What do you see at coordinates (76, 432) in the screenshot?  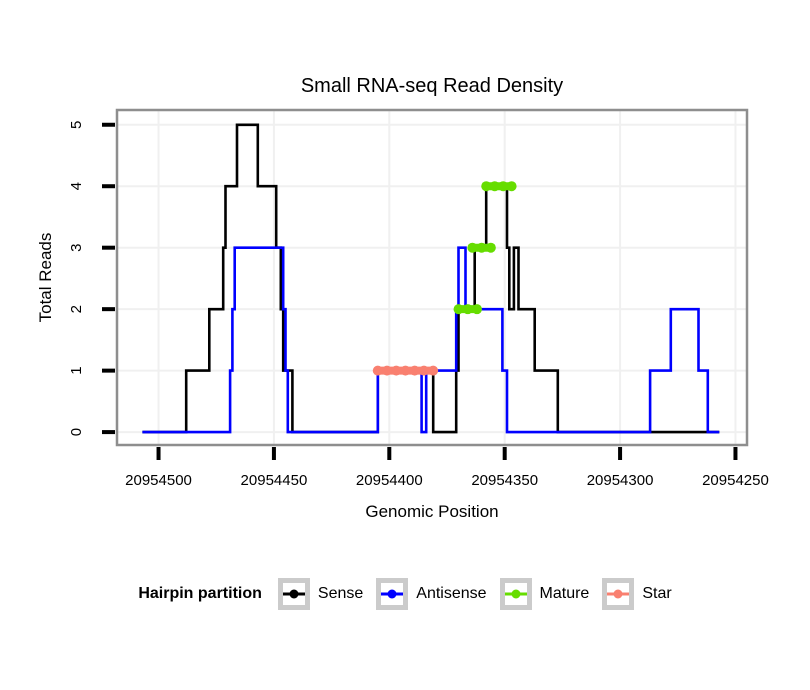 I see `y-tick-label: 0` at bounding box center [76, 432].